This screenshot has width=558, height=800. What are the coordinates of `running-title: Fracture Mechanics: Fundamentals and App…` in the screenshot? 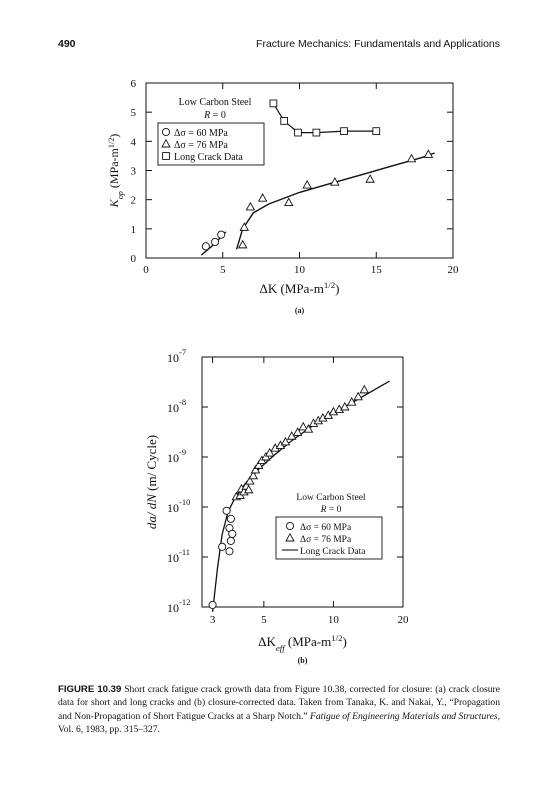 It's located at (378, 44).